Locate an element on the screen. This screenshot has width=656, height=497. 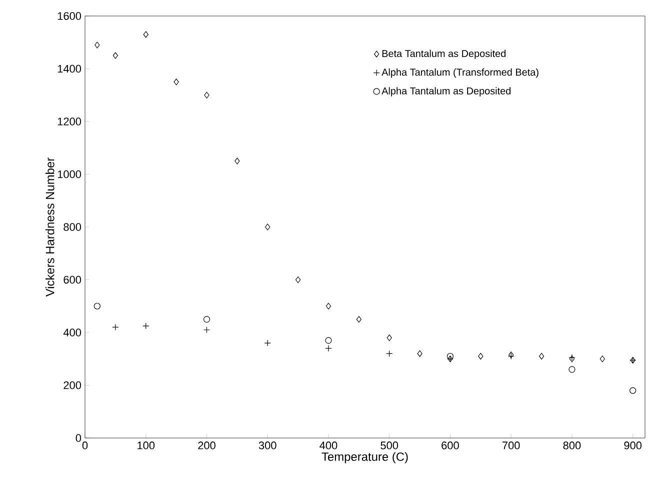
x-tick-label: 800 is located at coordinates (572, 446).